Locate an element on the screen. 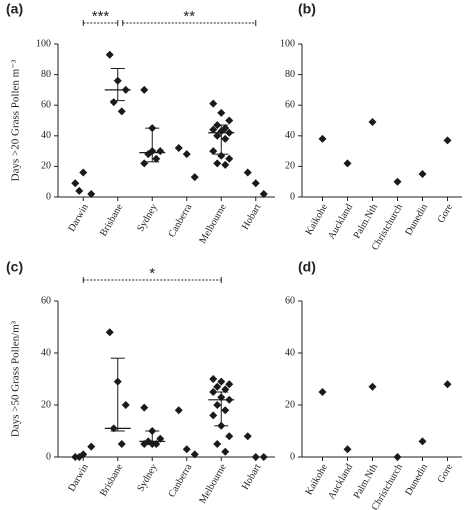 This screenshot has height=510, width=474. x-tick-label: Dunedin is located at coordinates (416, 479).